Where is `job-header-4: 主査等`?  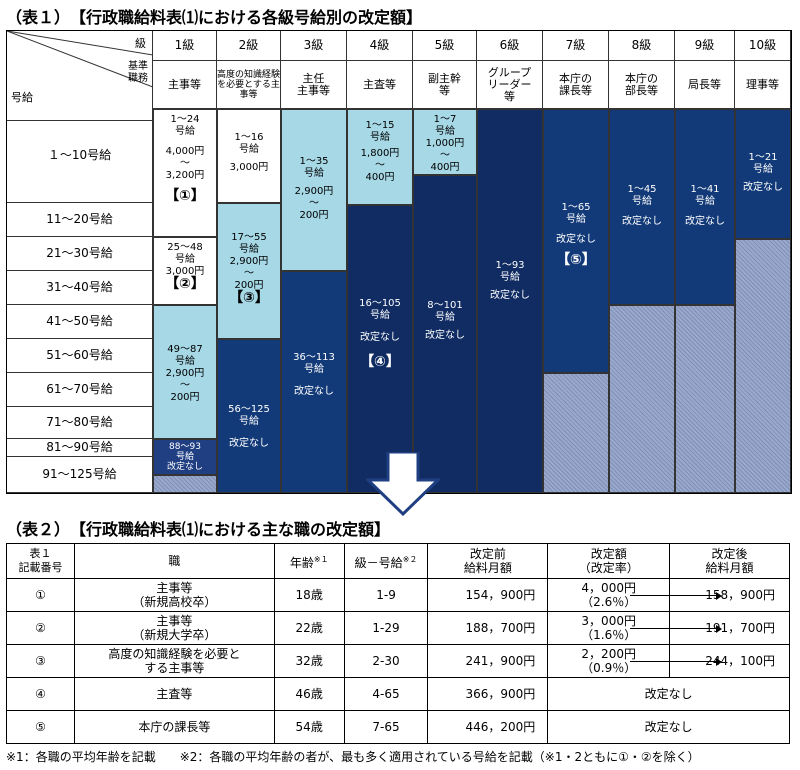 job-header-4: 主査等 is located at coordinates (380, 85).